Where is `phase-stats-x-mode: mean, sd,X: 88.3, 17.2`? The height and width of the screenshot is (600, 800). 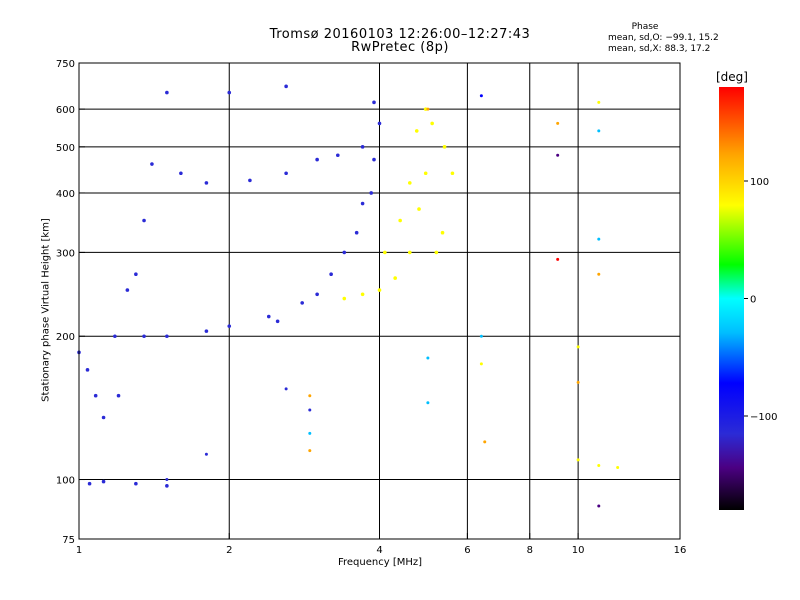 phase-stats-x-mode: mean, sd,X: 88.3, 17.2 is located at coordinates (659, 49).